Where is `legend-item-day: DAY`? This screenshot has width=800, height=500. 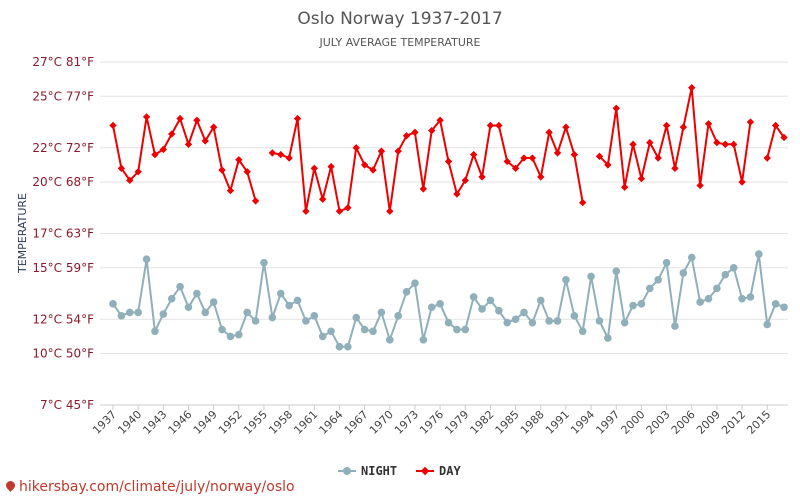
legend-item-day: DAY is located at coordinates (438, 471).